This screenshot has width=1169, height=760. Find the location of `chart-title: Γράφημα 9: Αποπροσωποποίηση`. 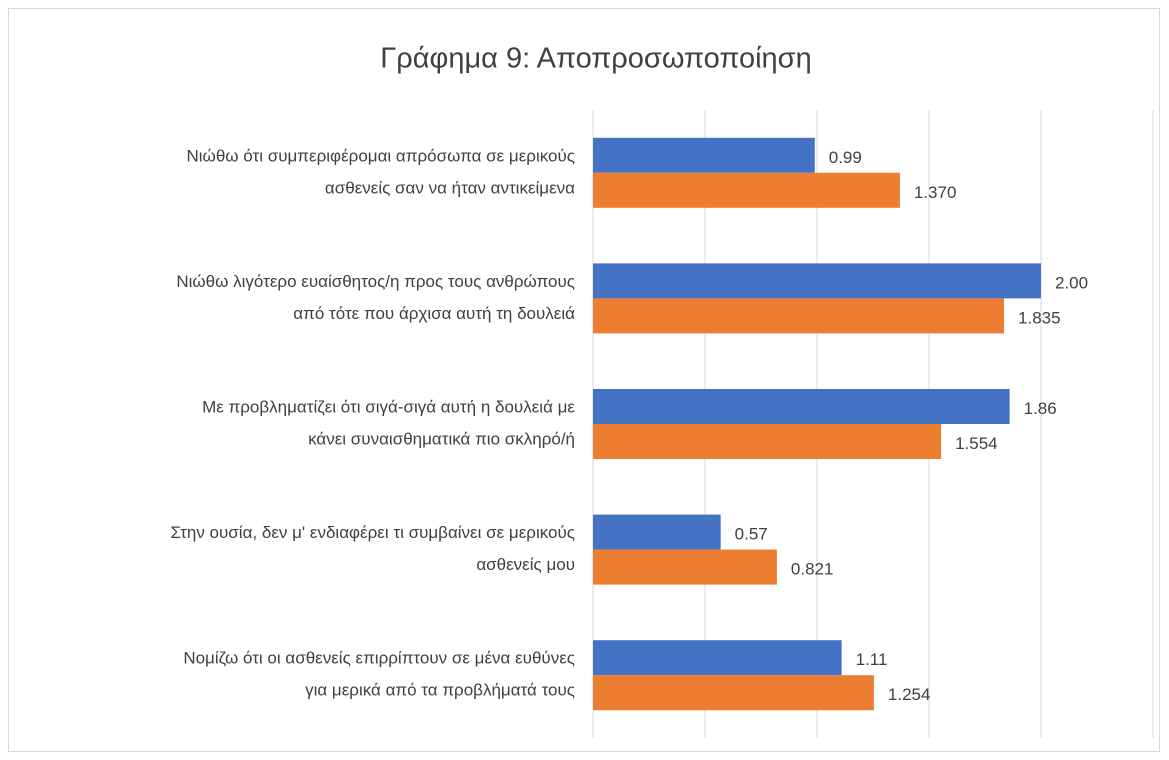

chart-title: Γράφημα 9: Αποπροσωποποίηση is located at coordinates (595, 59).